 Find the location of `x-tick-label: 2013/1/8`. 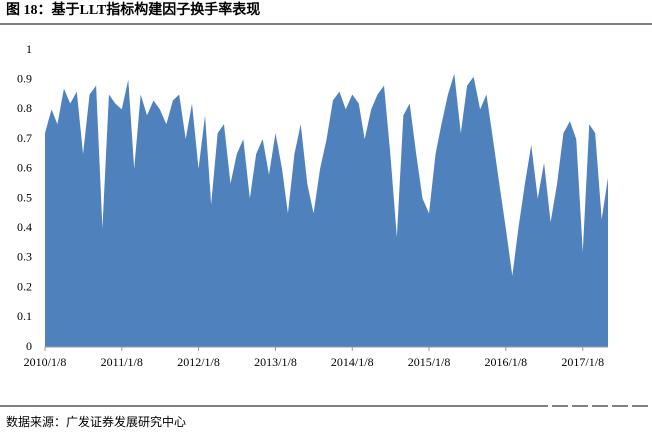

x-tick-label: 2013/1/8 is located at coordinates (275, 362).